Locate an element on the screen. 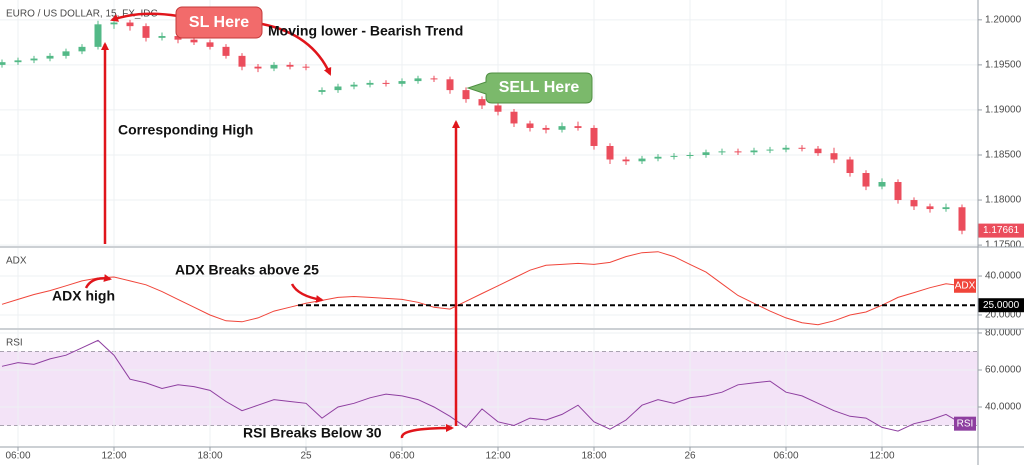 The height and width of the screenshot is (465, 1024). annotation: RSI Breaks Below 30 is located at coordinates (312, 433).